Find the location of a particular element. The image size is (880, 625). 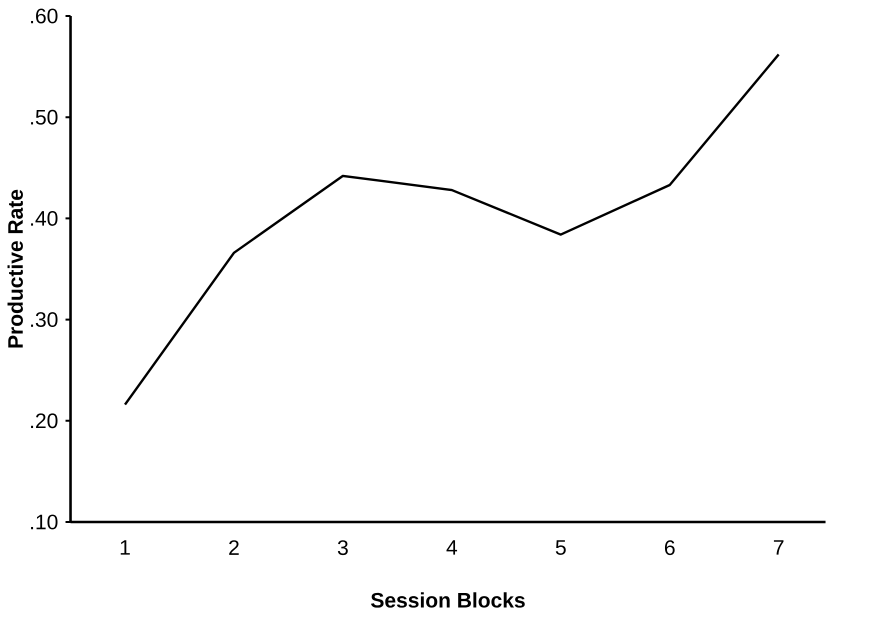

y-tick-label: .60 is located at coordinates (44, 16).